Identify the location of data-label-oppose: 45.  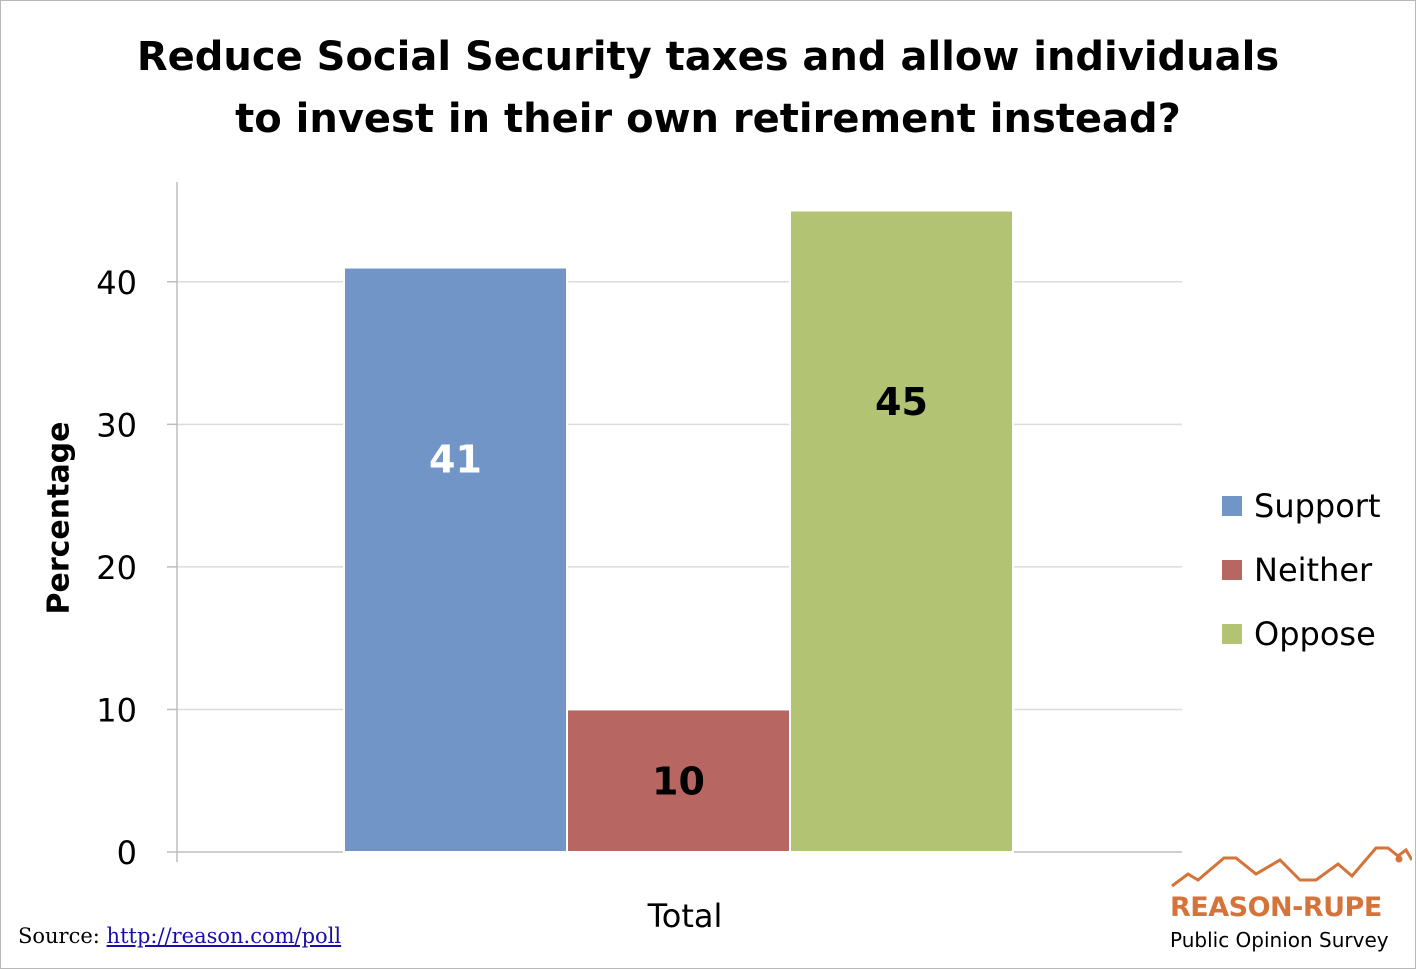
(901, 402).